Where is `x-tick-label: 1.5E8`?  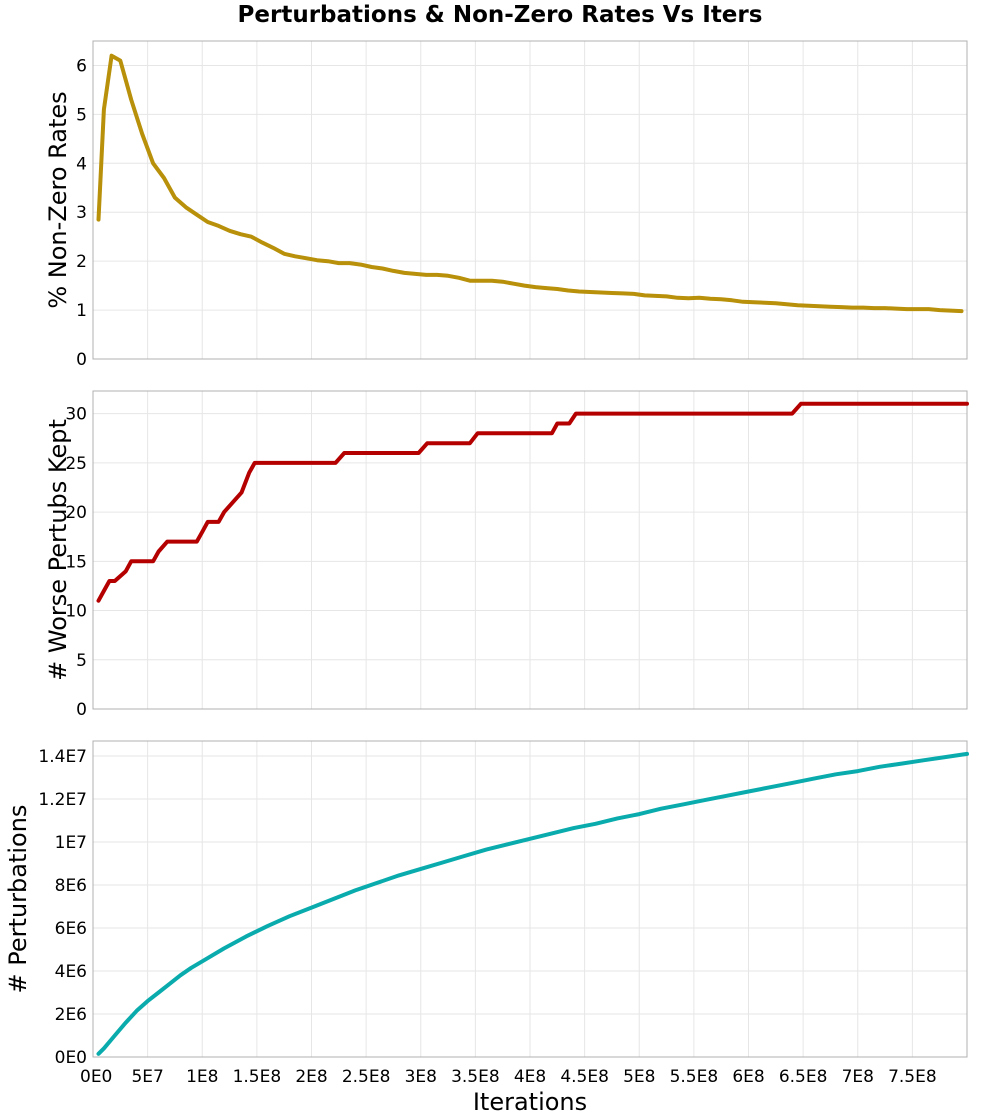
x-tick-label: 1.5E8 is located at coordinates (257, 1077).